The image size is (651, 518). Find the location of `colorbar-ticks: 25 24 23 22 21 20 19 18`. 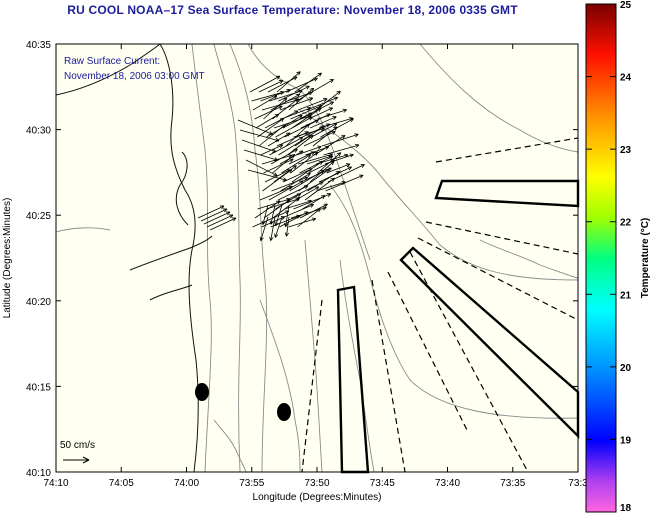

colorbar-ticks: 25 24 23 22 21 20 19 18 is located at coordinates (609, 257).